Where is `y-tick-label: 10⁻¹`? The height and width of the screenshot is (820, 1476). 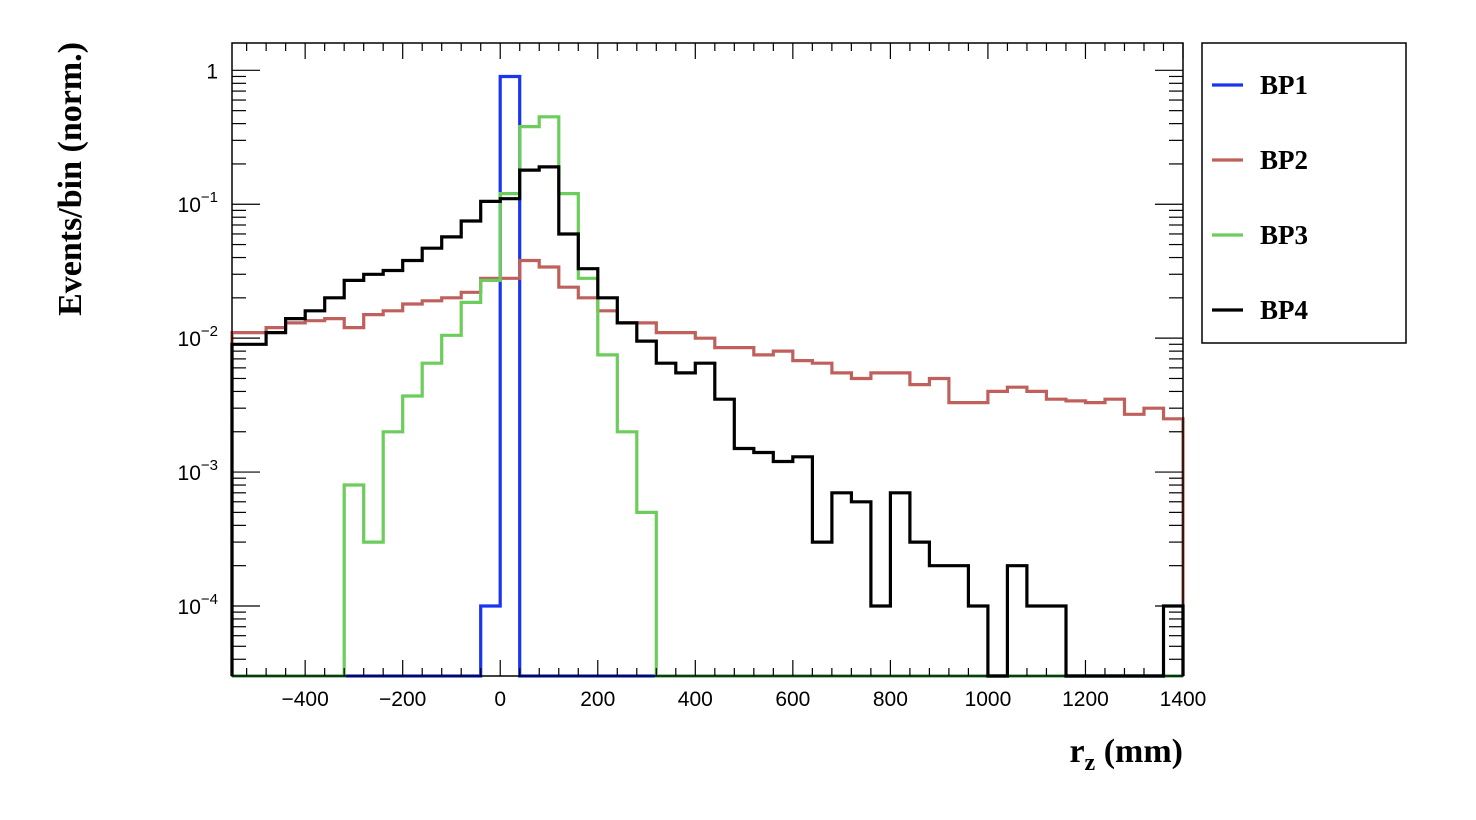 y-tick-label: 10⁻¹ is located at coordinates (198, 203).